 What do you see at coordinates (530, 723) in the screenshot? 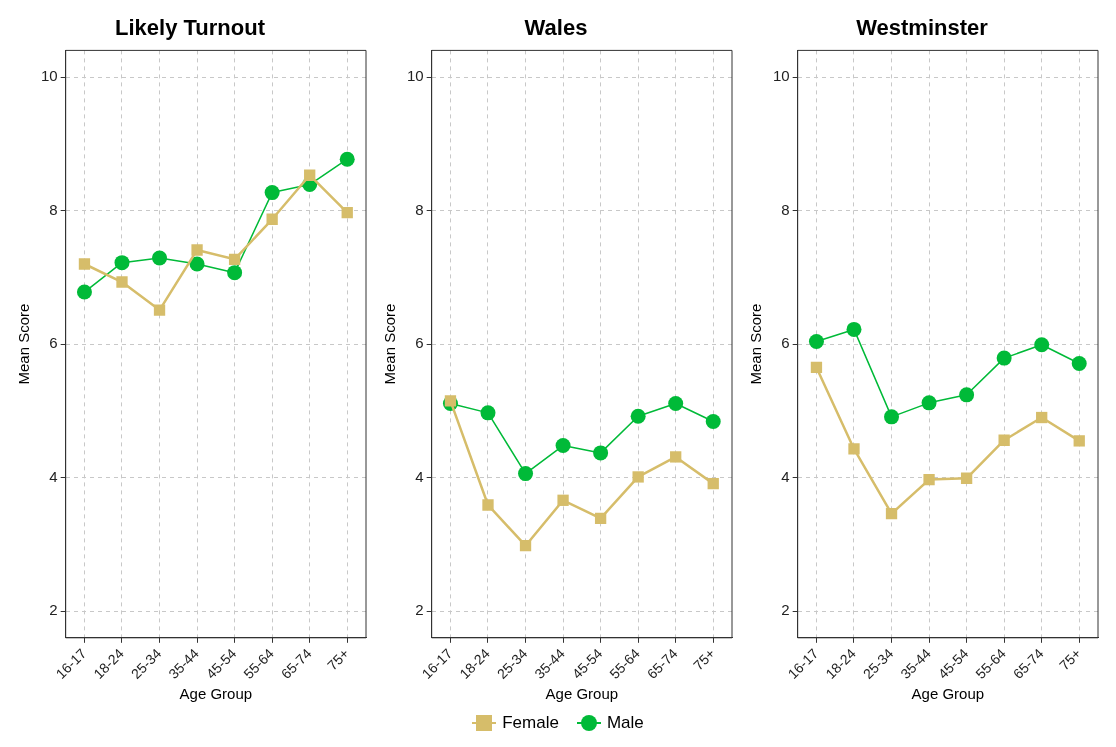
I see `legend-label: Female` at bounding box center [530, 723].